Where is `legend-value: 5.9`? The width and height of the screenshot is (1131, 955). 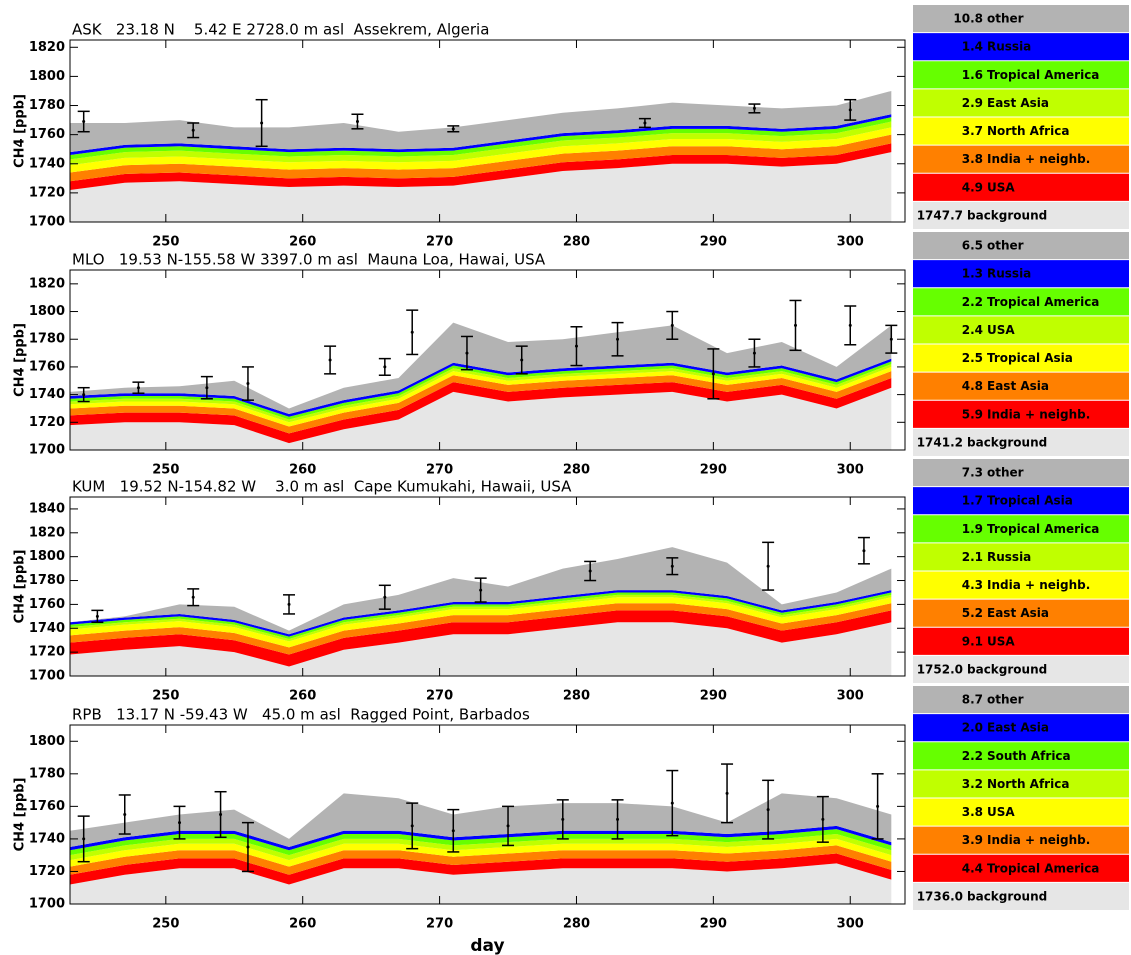 legend-value: 5.9 is located at coordinates (972, 414).